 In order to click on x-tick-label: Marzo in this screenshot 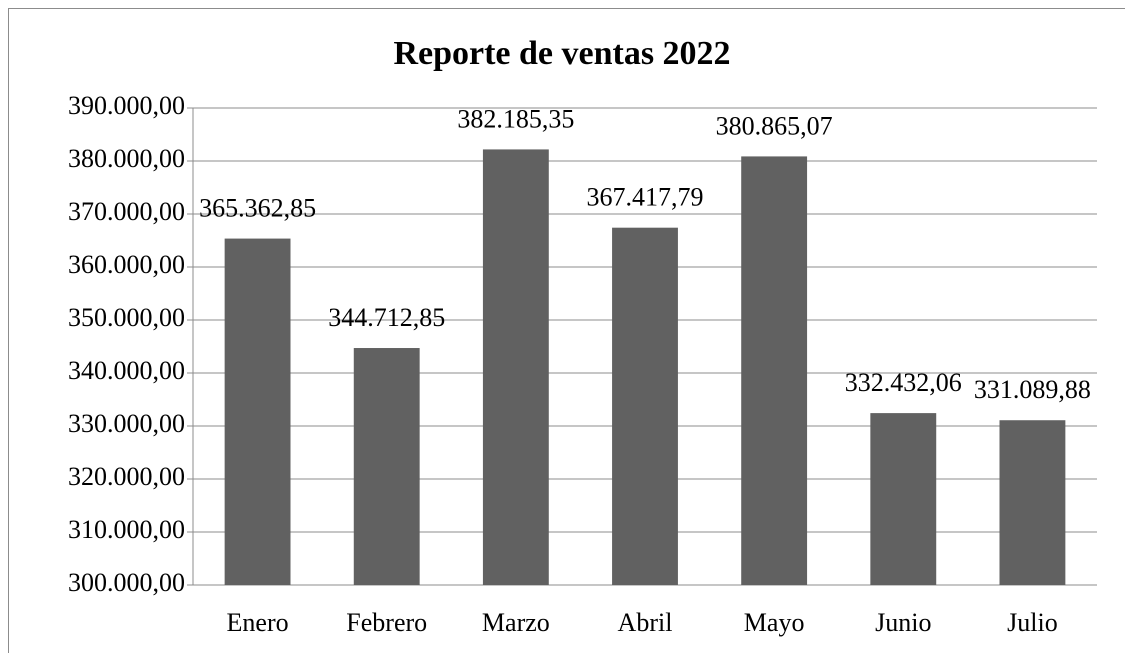, I will do `click(516, 622)`.